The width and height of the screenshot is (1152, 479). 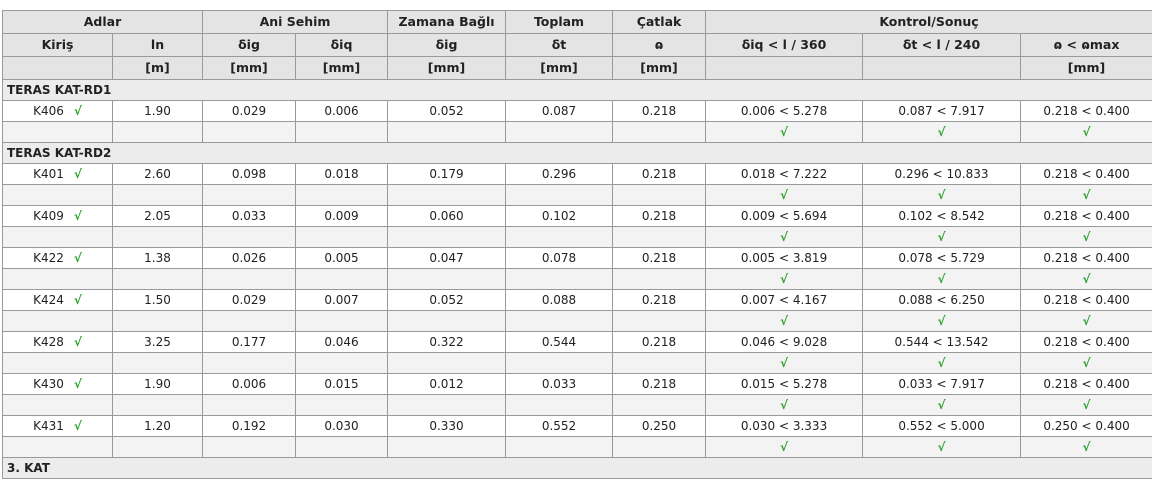 I want to click on beam-name-cell: K428 √, so click(x=57, y=342).